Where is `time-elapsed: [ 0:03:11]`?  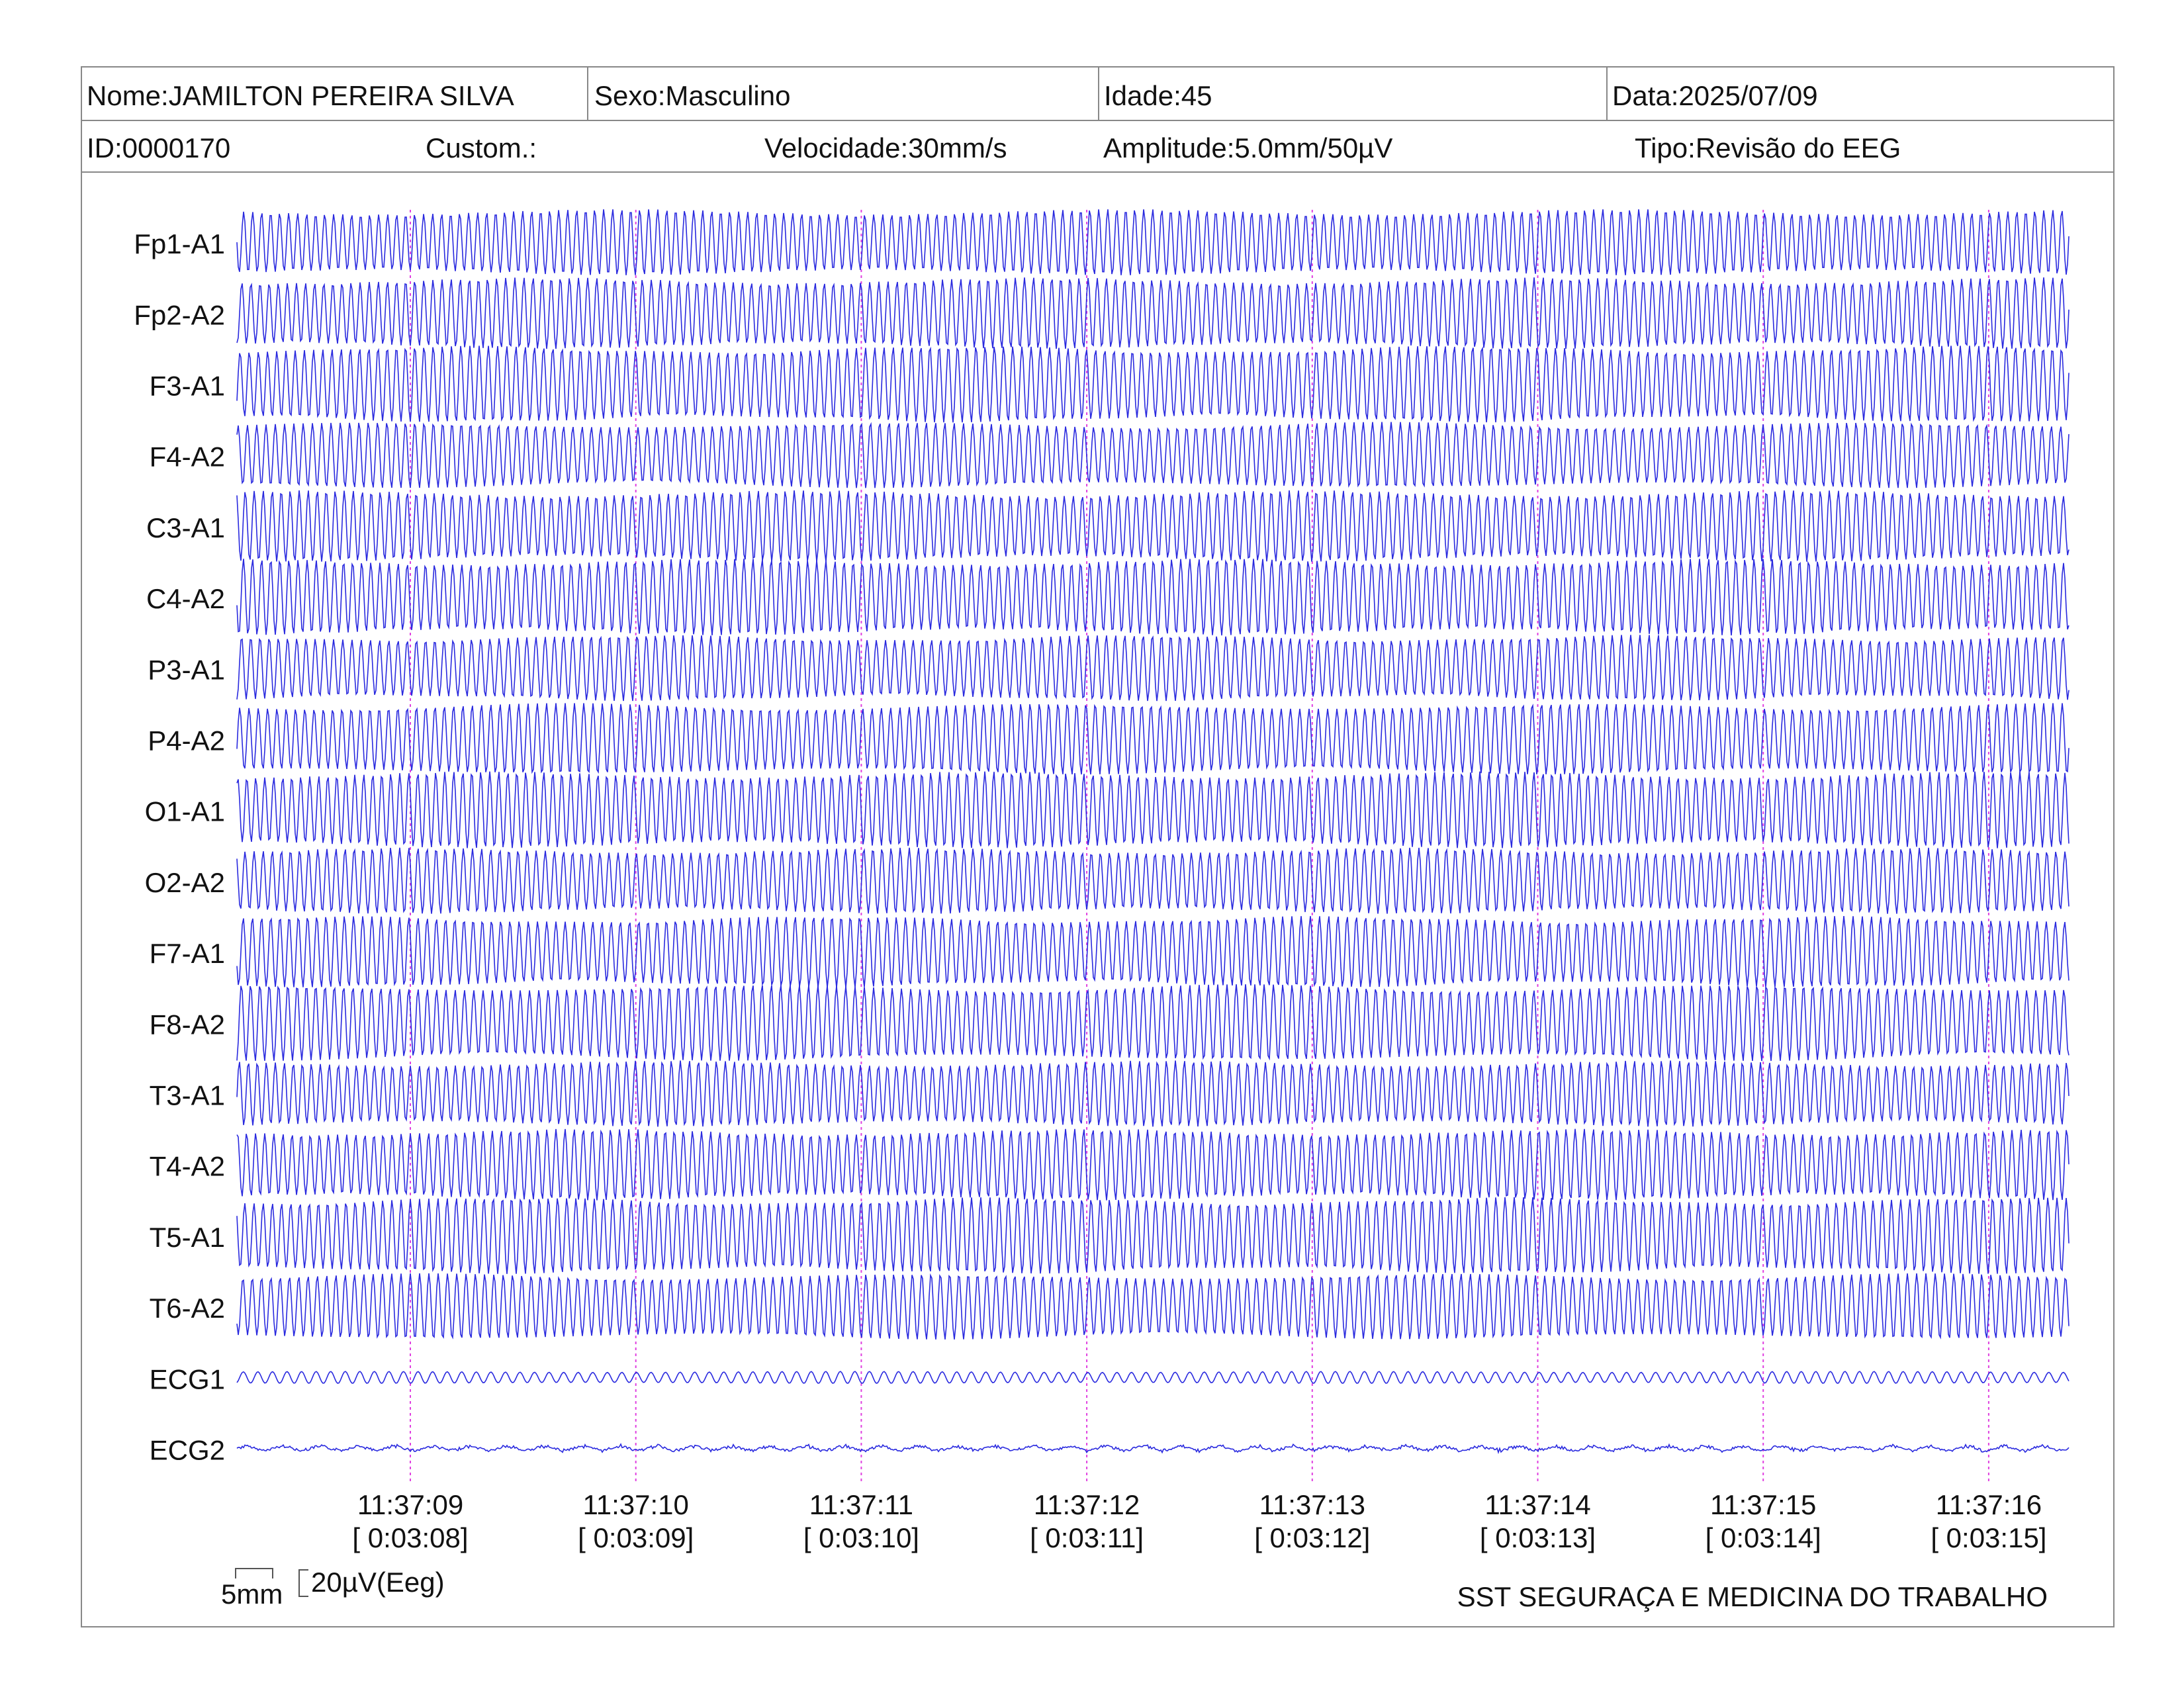 time-elapsed: [ 0:03:11] is located at coordinates (1087, 1537).